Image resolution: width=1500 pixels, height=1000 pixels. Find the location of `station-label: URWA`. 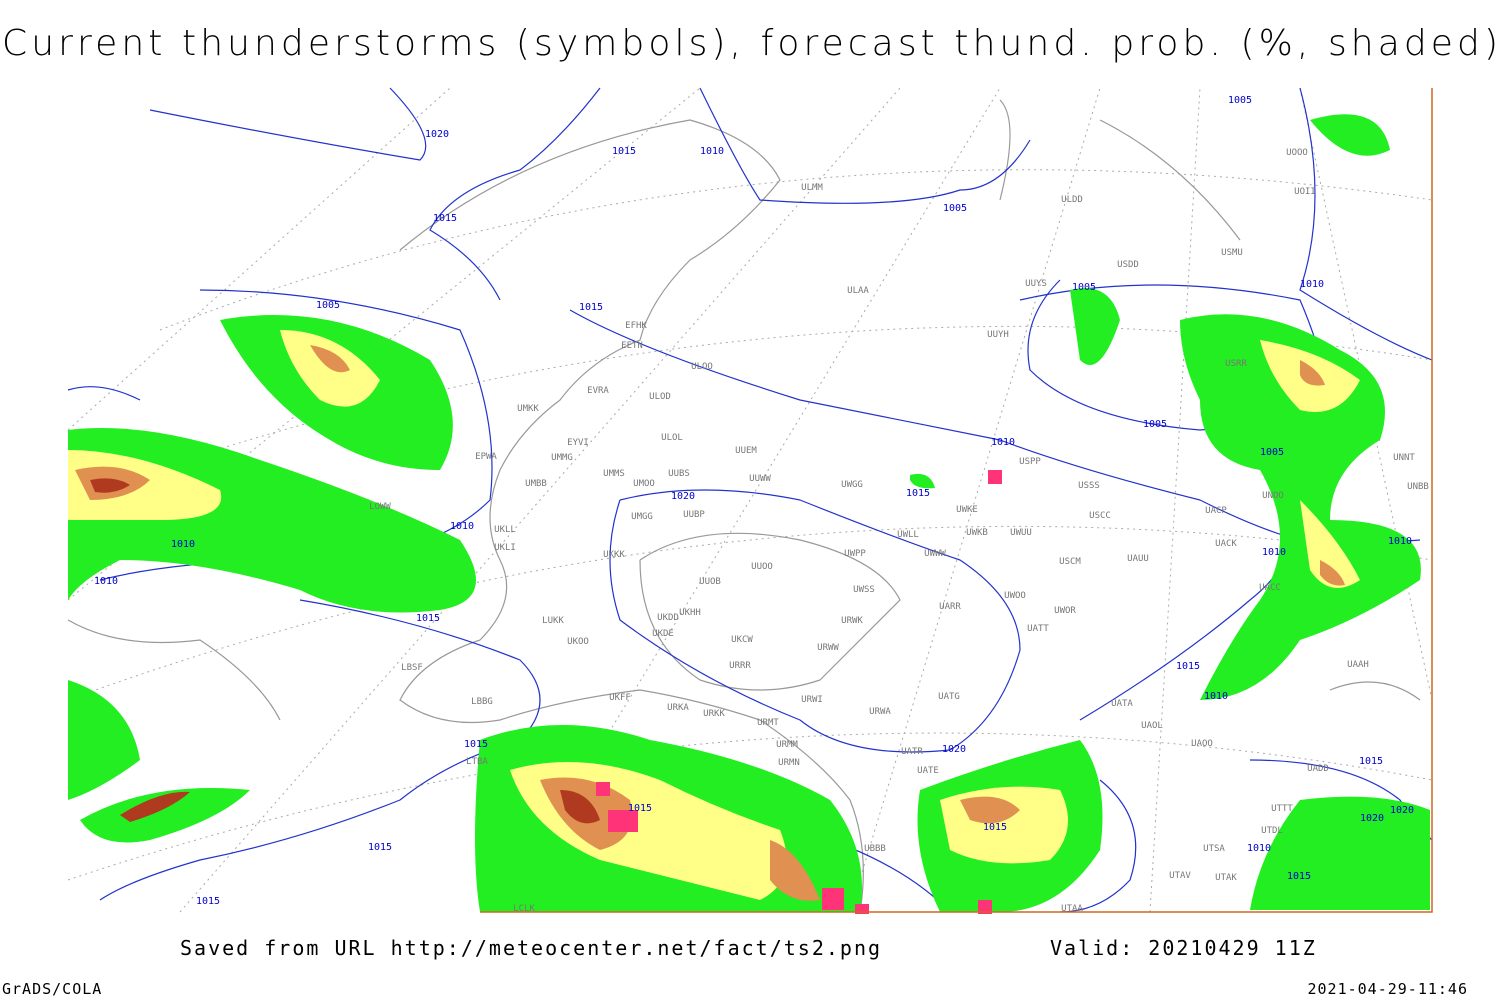

station-label: URWA is located at coordinates (880, 712).